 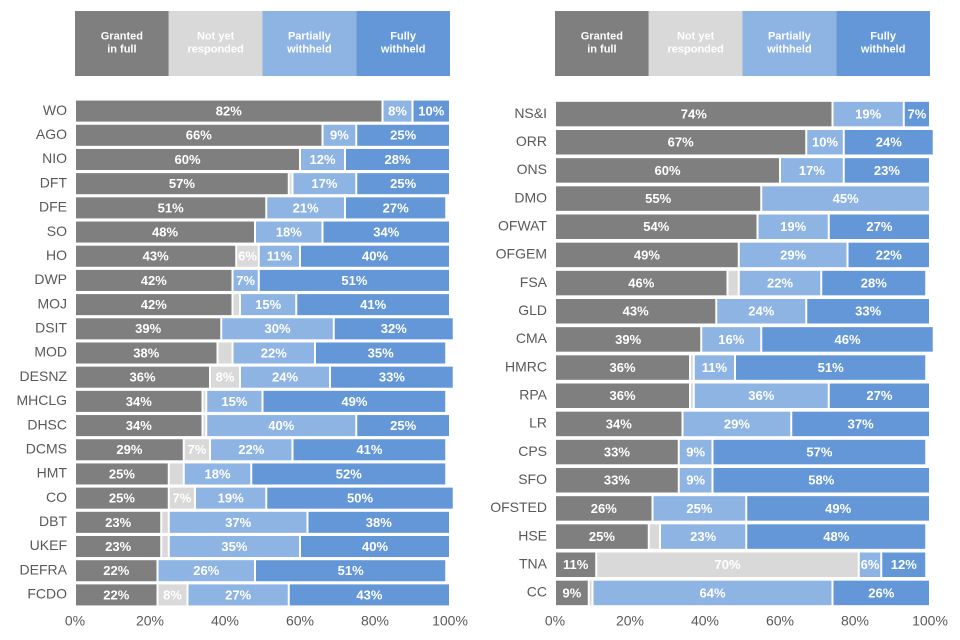 I want to click on y-tick-label: DSIT, so click(x=51, y=328).